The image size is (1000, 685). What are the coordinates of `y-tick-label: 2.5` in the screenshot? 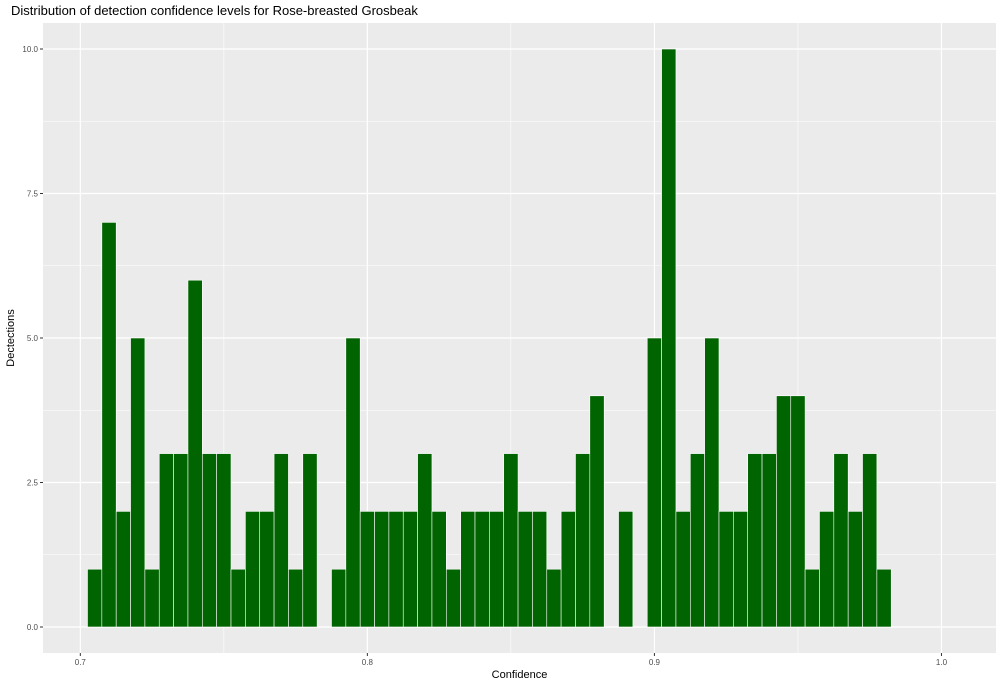 It's located at (33, 482).